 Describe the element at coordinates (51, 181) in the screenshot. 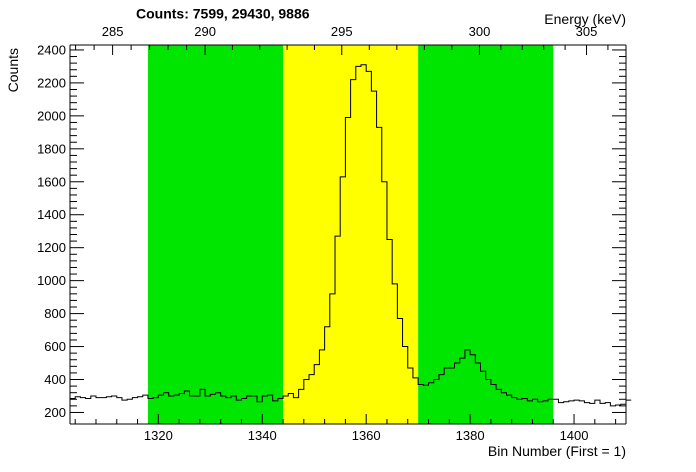

I see `y-tick-label: 1600` at that location.